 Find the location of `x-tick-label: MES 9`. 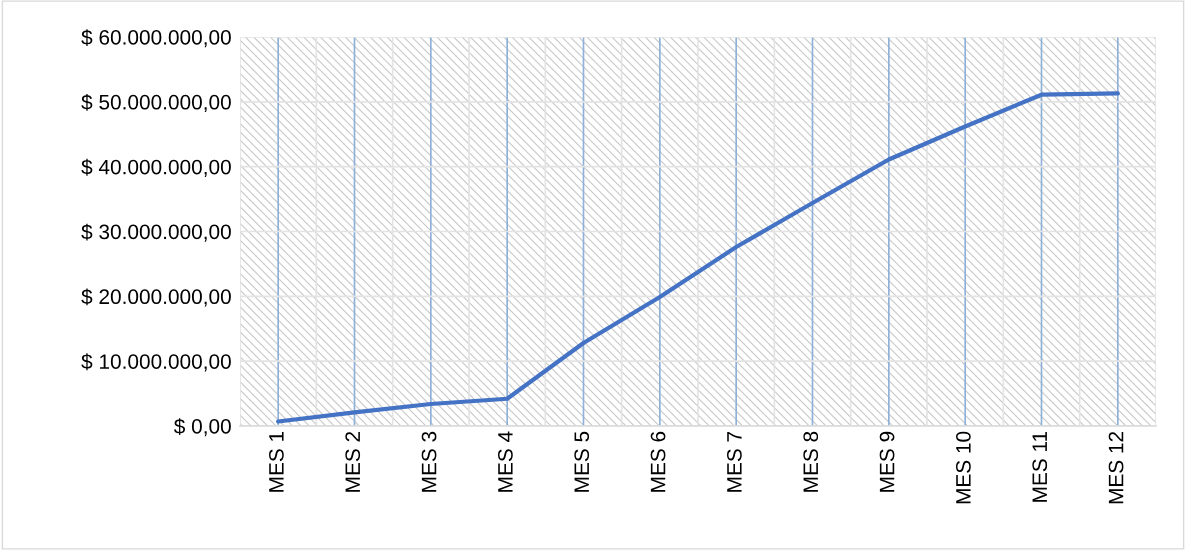

x-tick-label: MES 9 is located at coordinates (887, 461).